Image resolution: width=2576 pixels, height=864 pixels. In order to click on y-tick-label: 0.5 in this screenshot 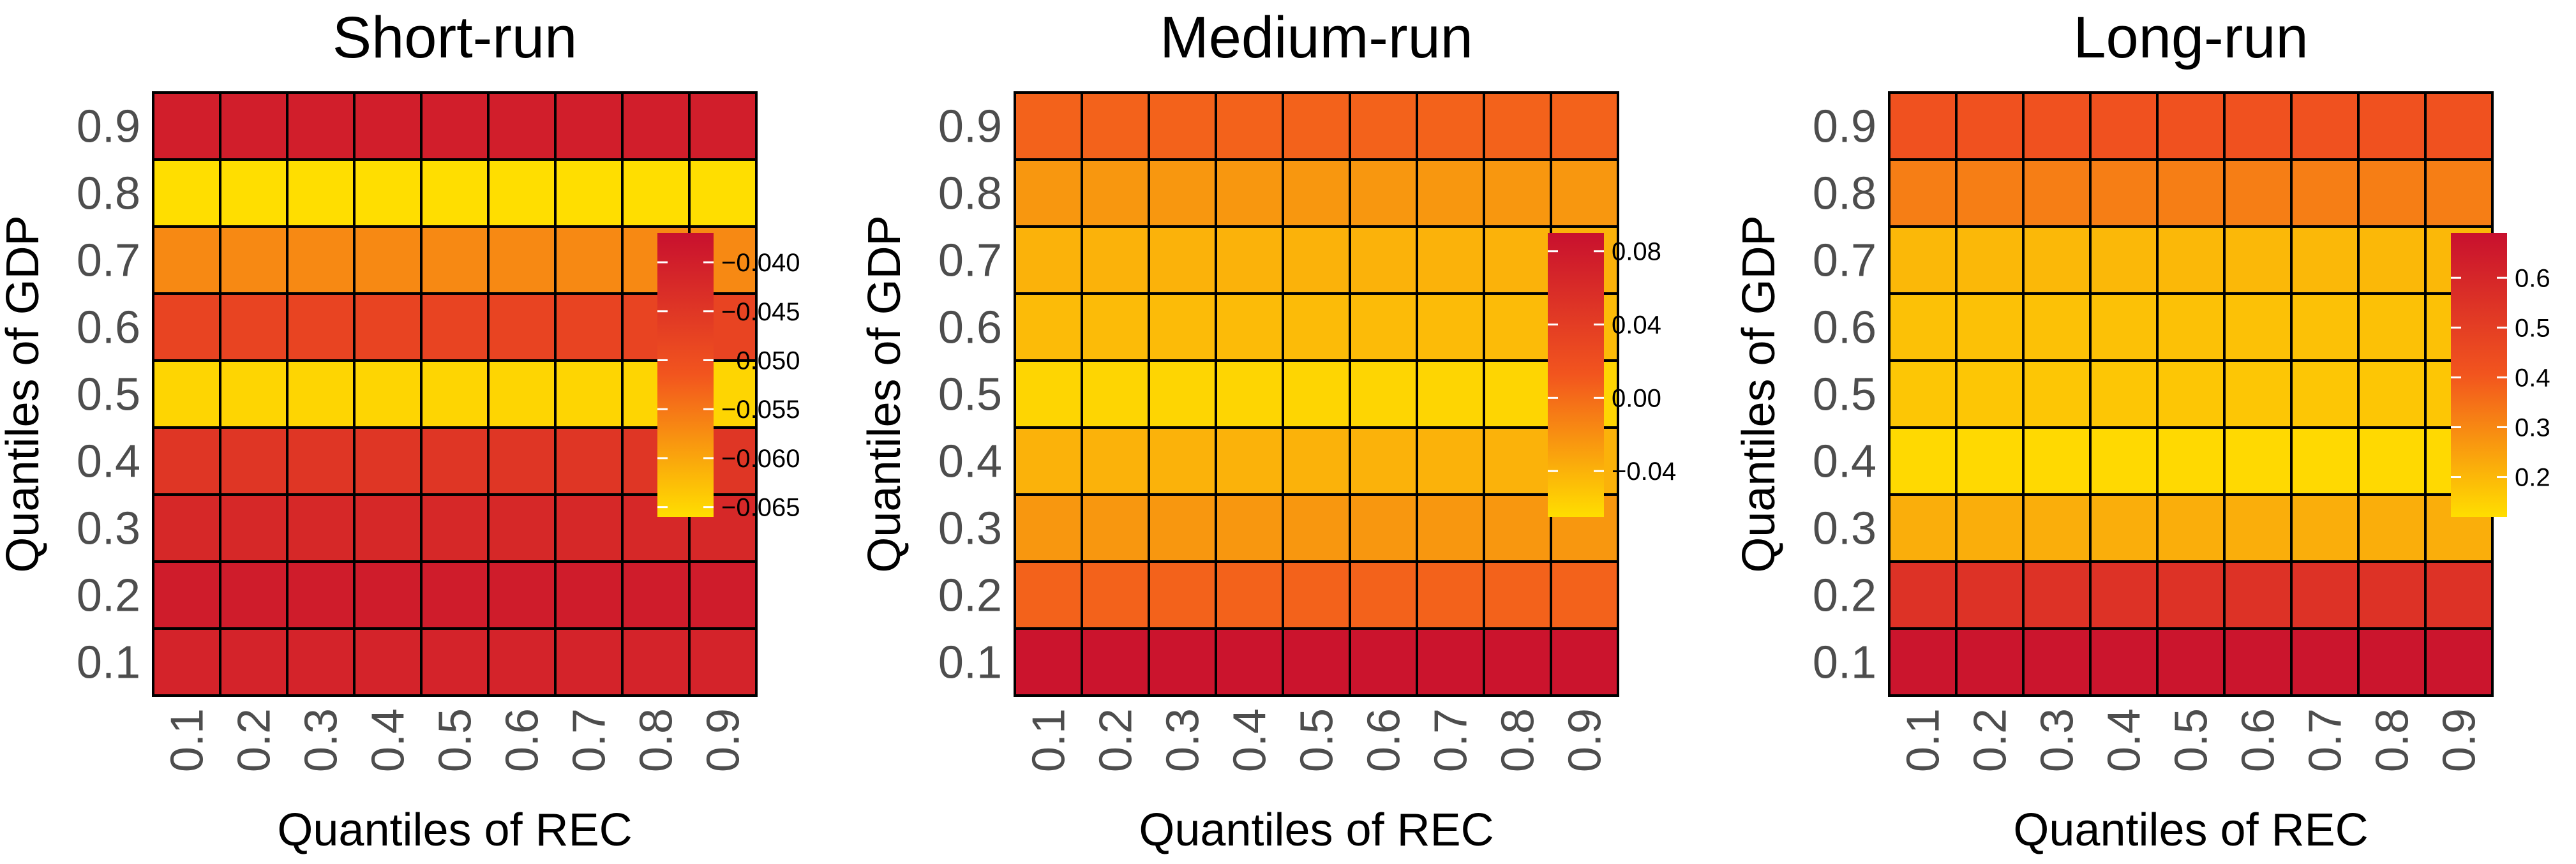, I will do `click(108, 395)`.